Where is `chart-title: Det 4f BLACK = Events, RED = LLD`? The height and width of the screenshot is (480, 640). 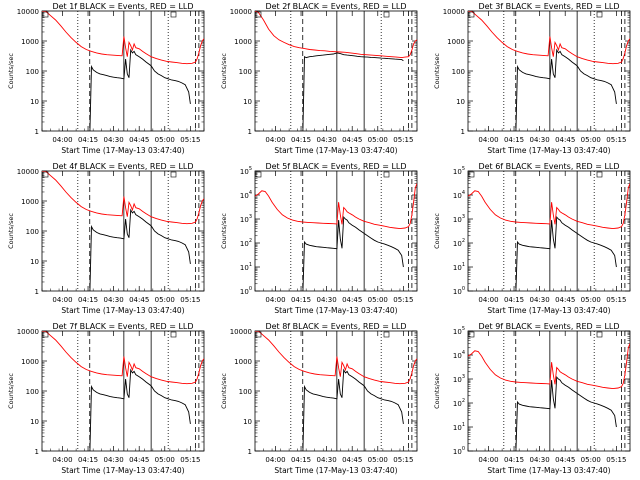 chart-title: Det 4f BLACK = Events, RED = LLD is located at coordinates (122, 166).